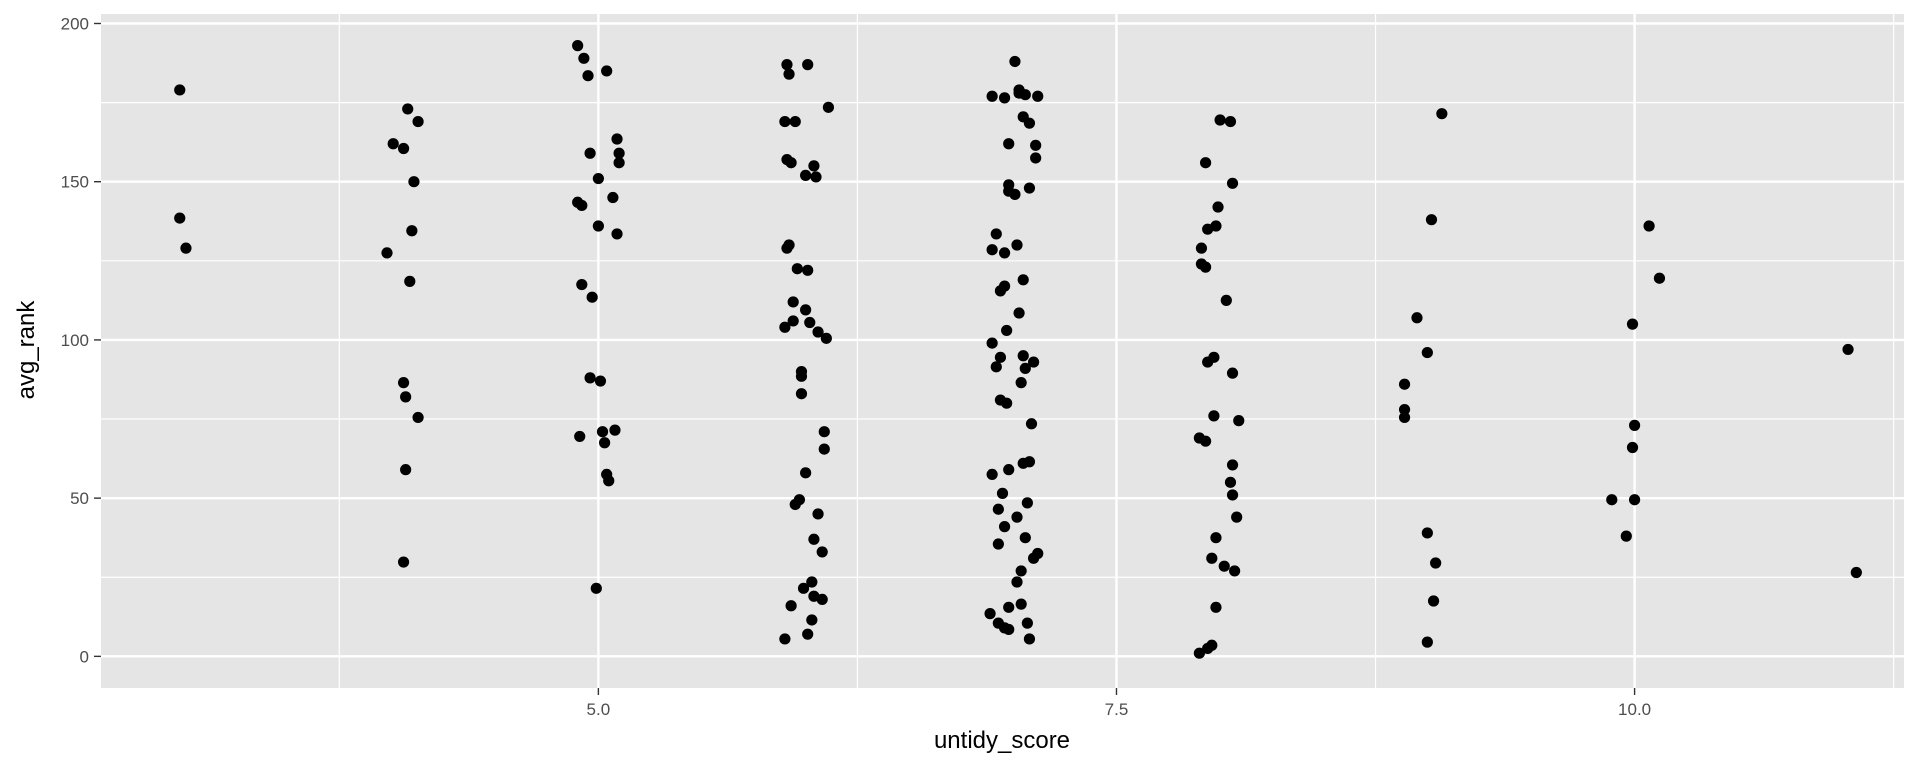 This screenshot has height=768, width=1920. Describe the element at coordinates (599, 709) in the screenshot. I see `x-tick-label: 5.0` at that location.